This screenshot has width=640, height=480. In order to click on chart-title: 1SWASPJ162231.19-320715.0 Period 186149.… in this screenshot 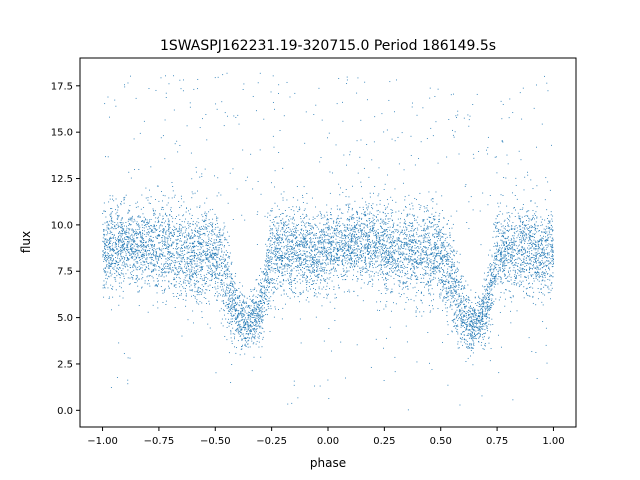, I will do `click(328, 46)`.